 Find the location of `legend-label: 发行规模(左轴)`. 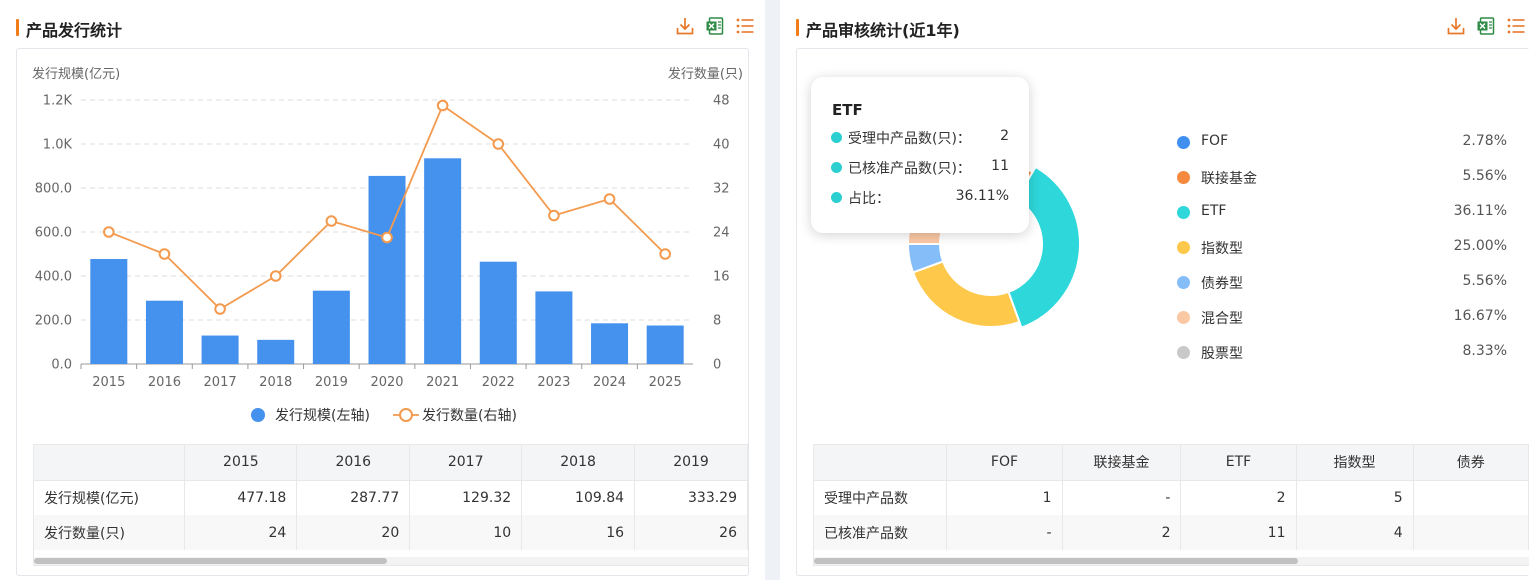

legend-label: 发行规模(左轴) is located at coordinates (322, 416).